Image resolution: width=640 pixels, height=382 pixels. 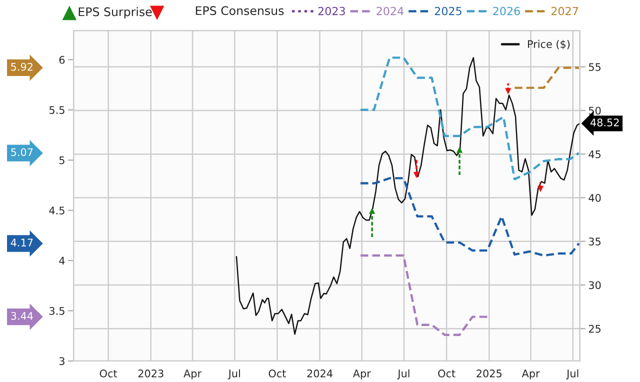 What do you see at coordinates (21, 66) in the screenshot?
I see `text: 5.92` at bounding box center [21, 66].